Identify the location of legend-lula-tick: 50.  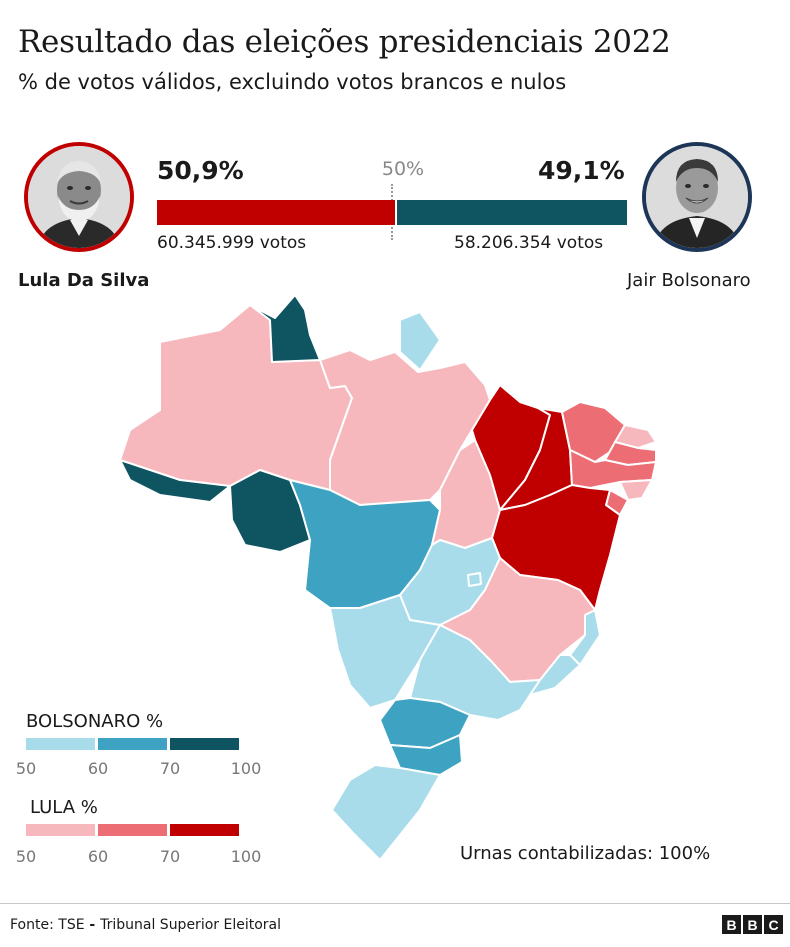
(26, 856).